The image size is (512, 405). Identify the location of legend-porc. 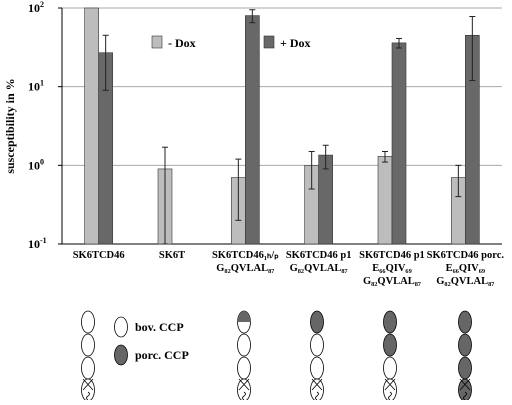
(121, 355).